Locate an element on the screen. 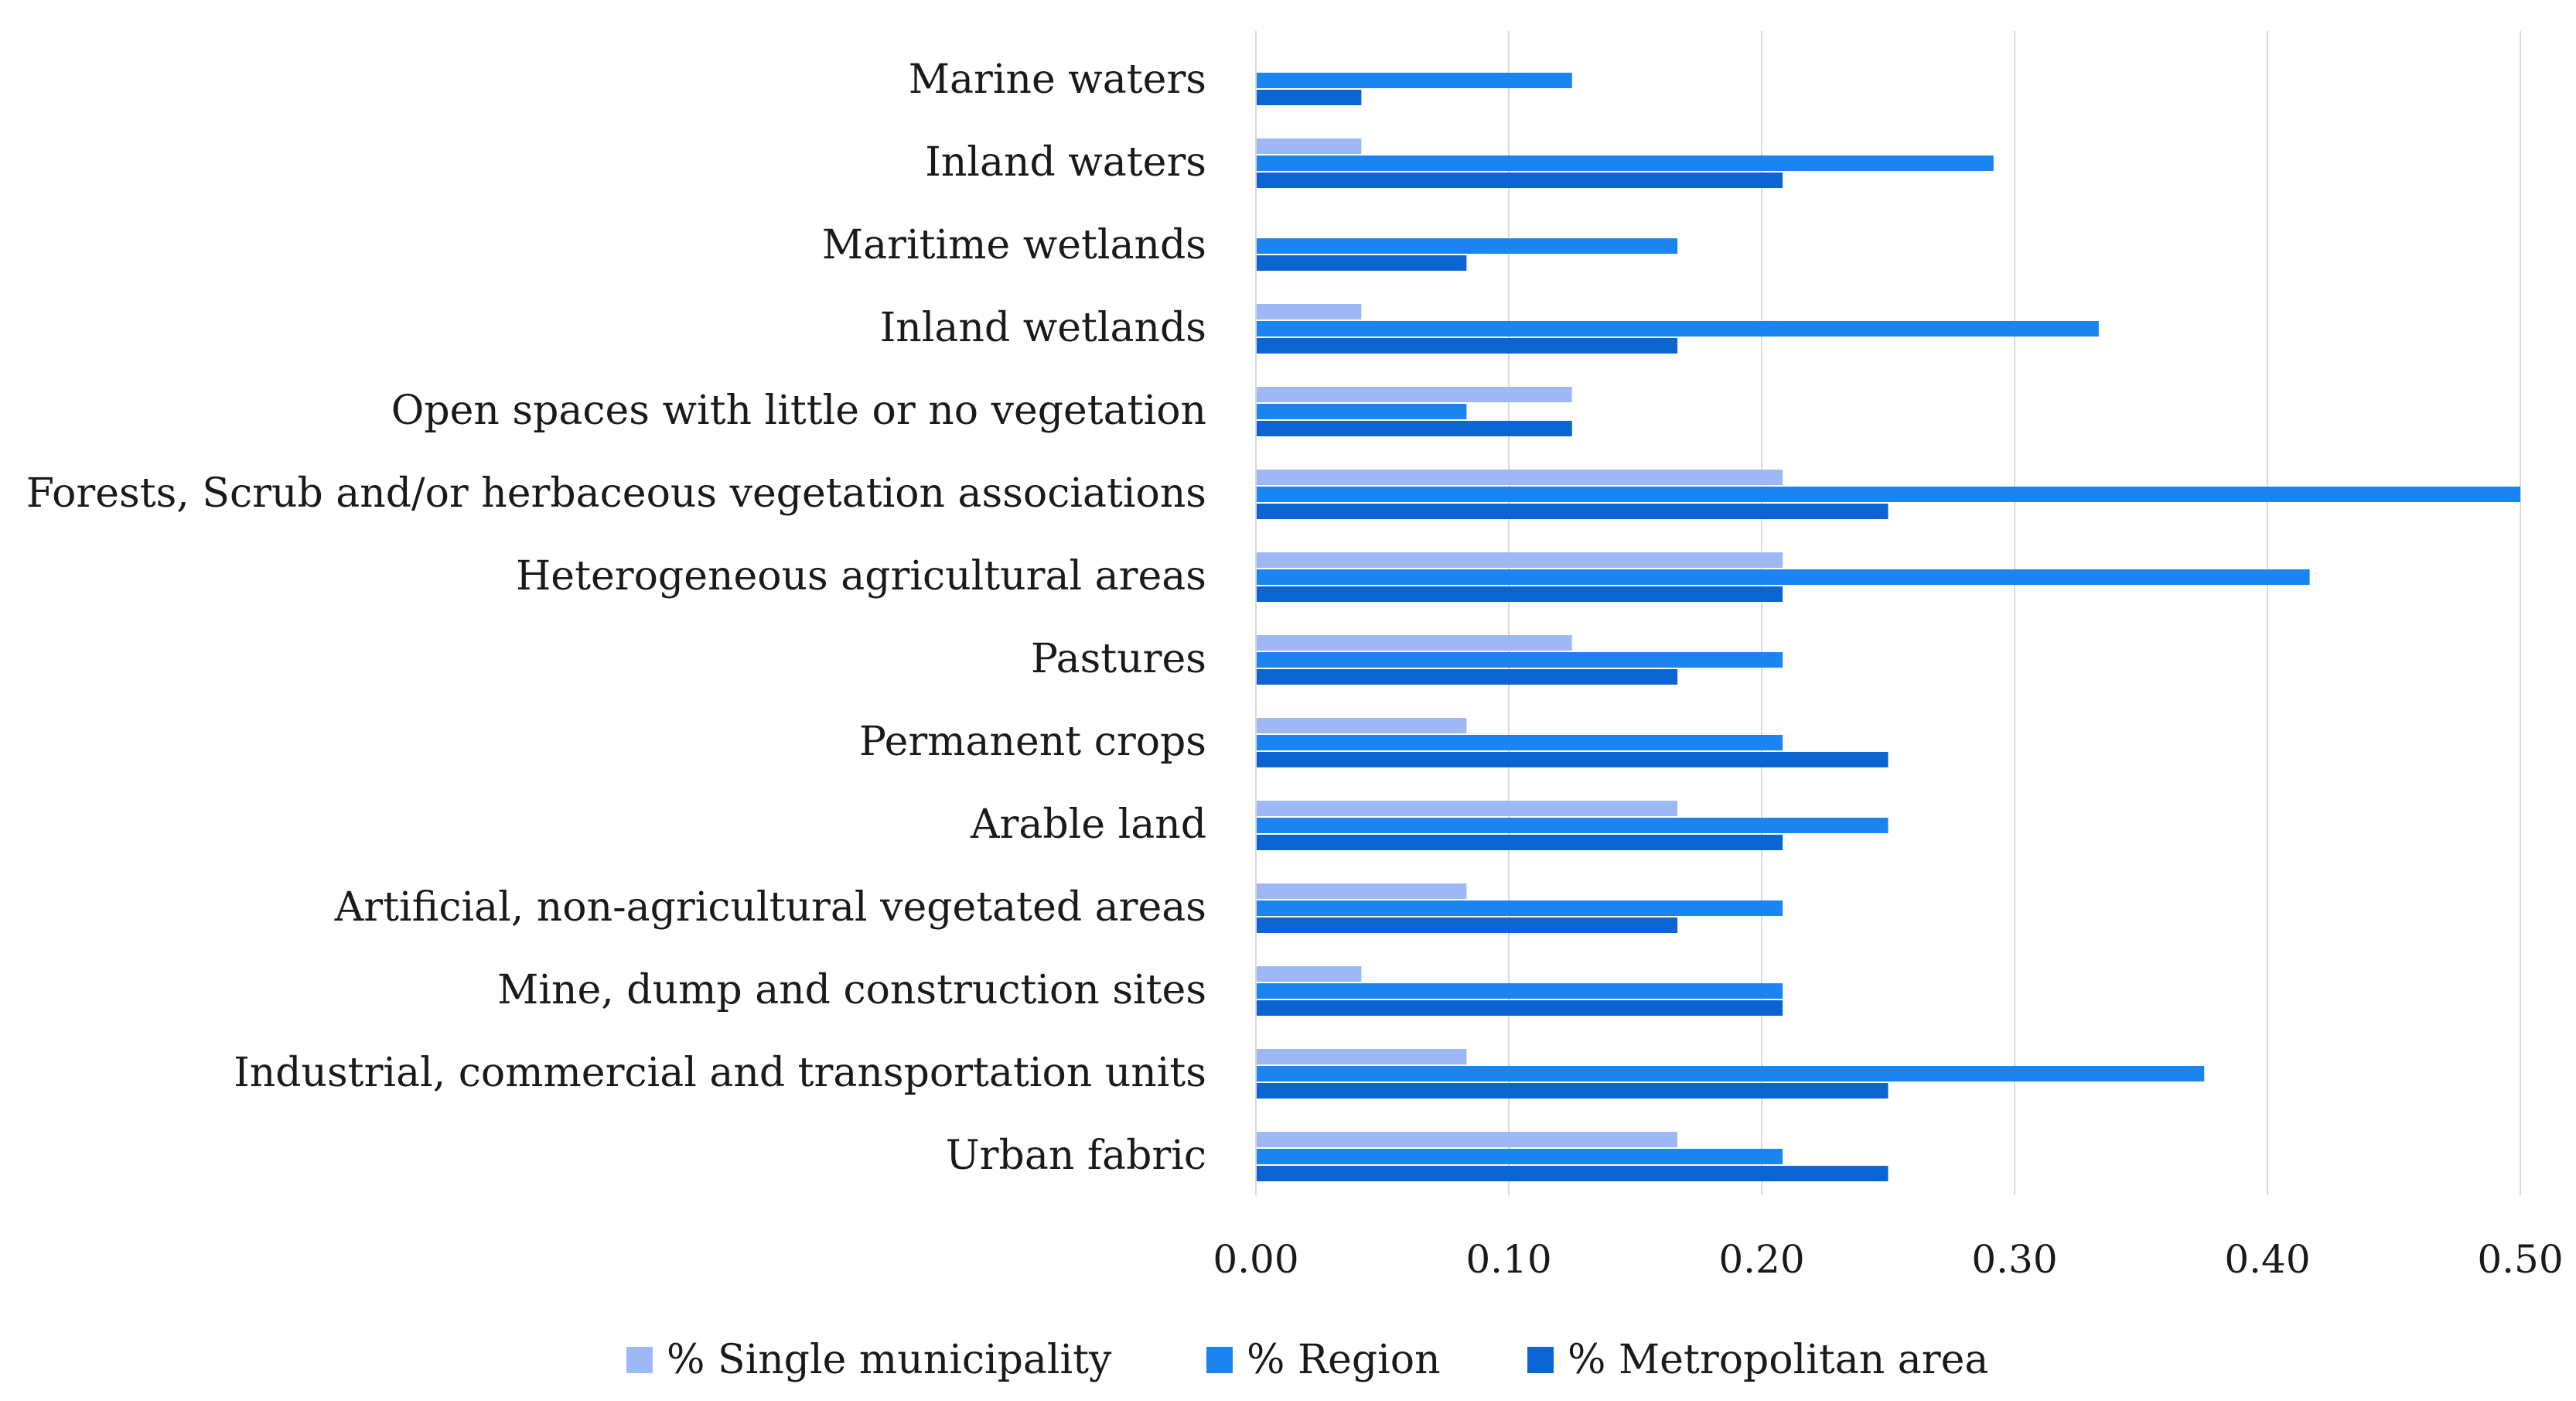 This screenshot has height=1401, width=2576. category-label: Heterogeneous agricultural areas is located at coordinates (861, 577).